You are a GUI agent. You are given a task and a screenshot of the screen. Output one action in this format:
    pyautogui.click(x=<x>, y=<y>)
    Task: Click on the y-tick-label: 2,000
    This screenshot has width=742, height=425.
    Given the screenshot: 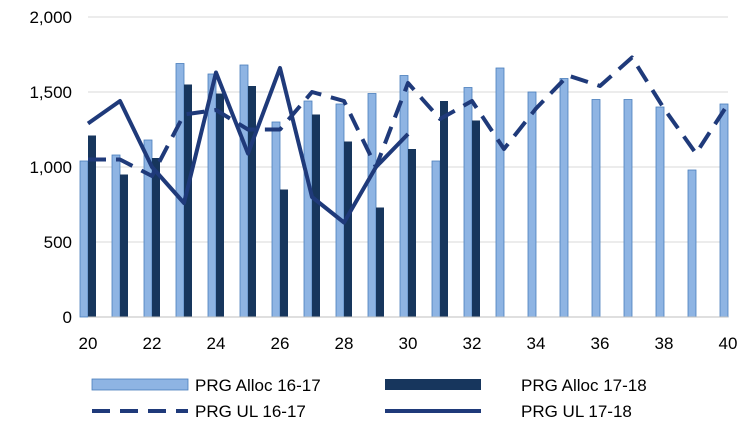 What is the action you would take?
    pyautogui.click(x=50, y=17)
    